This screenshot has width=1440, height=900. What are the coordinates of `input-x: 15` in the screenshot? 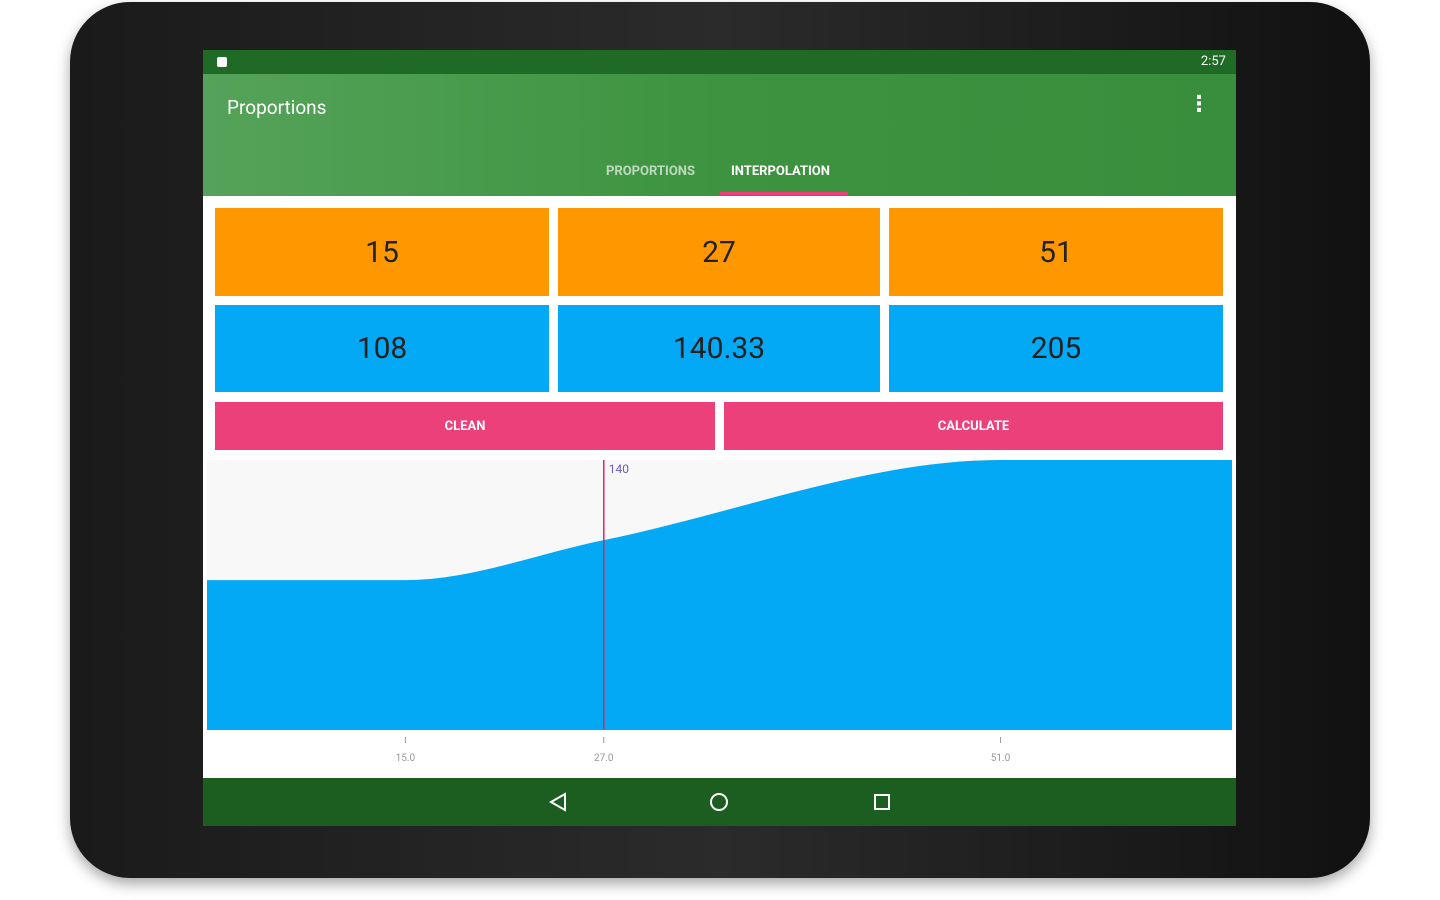 It's located at (382, 252).